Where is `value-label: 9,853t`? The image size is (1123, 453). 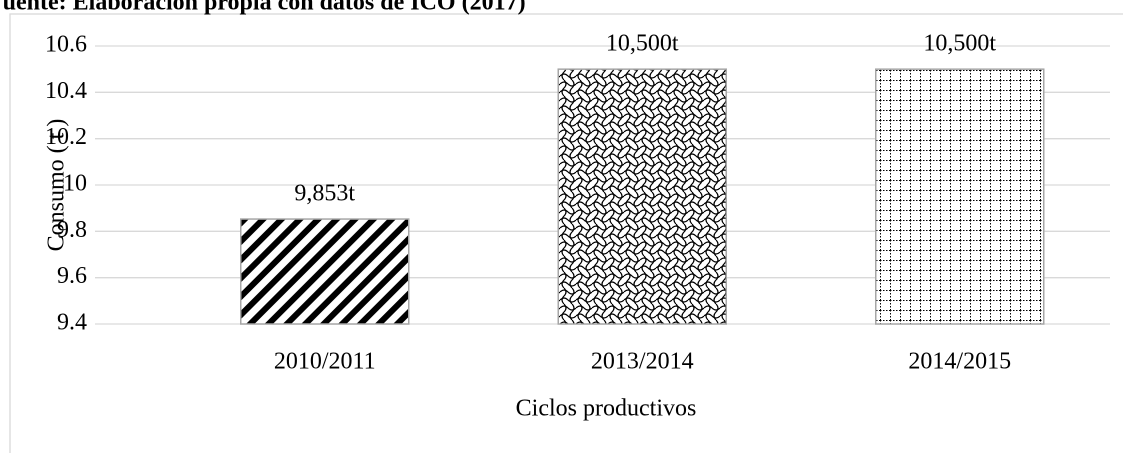 value-label: 9,853t is located at coordinates (324, 194).